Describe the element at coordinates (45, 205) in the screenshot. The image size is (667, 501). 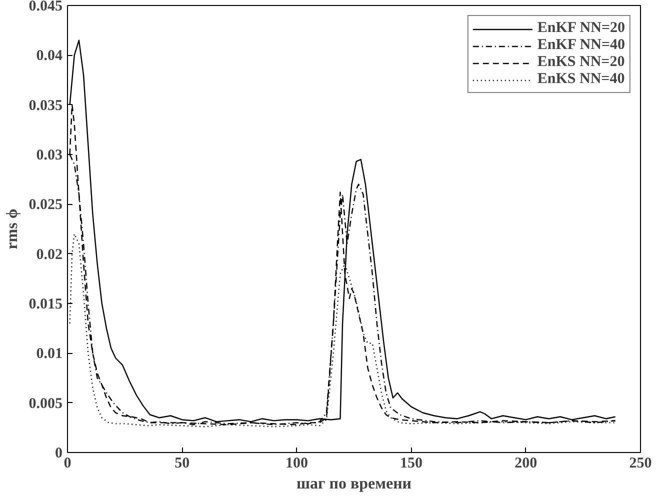
I see `y-tick-label: 0.025` at that location.